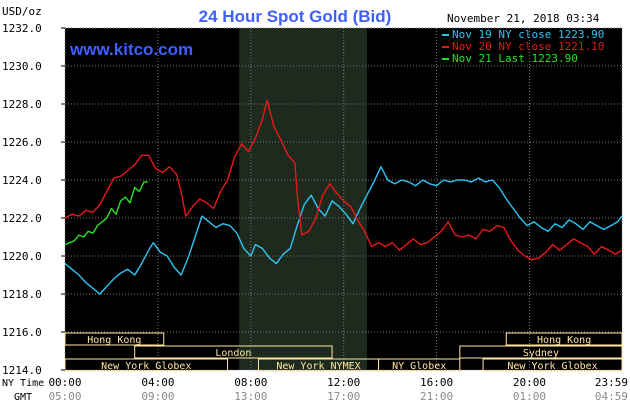  I want to click on y-tick-label: 1220.0, so click(22, 256).